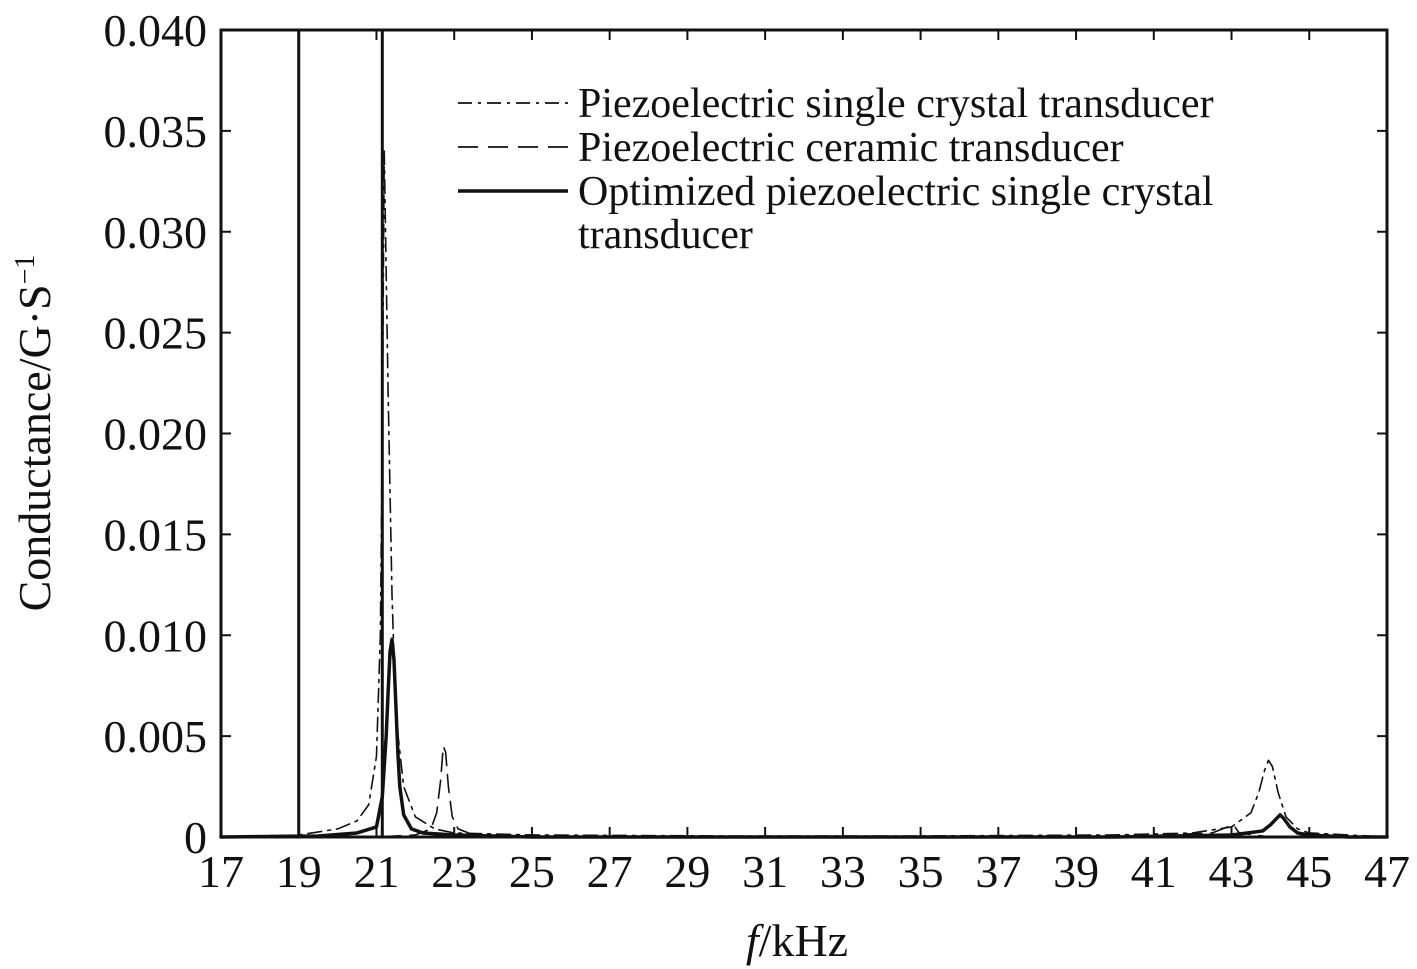 This screenshot has width=1417, height=969. What do you see at coordinates (156, 736) in the screenshot?
I see `y-tick-label: 0.005` at bounding box center [156, 736].